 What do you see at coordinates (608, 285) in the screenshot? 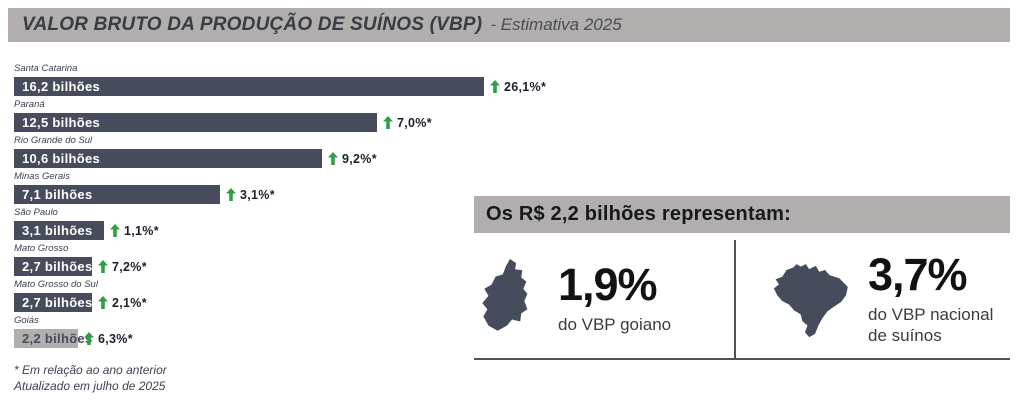
I see `stat-value: 1,9%` at bounding box center [608, 285].